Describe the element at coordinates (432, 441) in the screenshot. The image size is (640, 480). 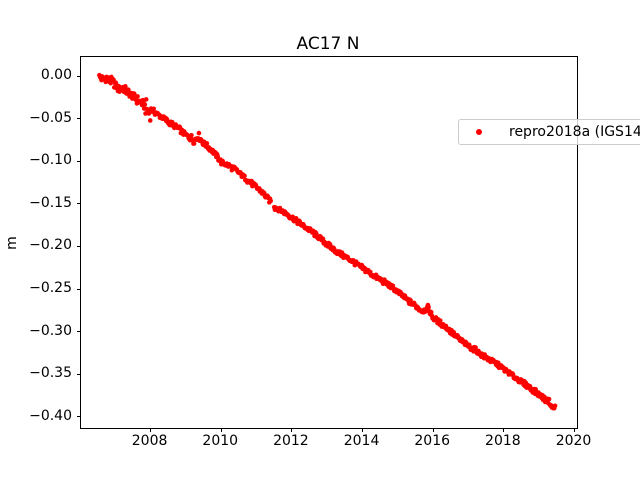
I see `x-tick-label: 2016` at that location.